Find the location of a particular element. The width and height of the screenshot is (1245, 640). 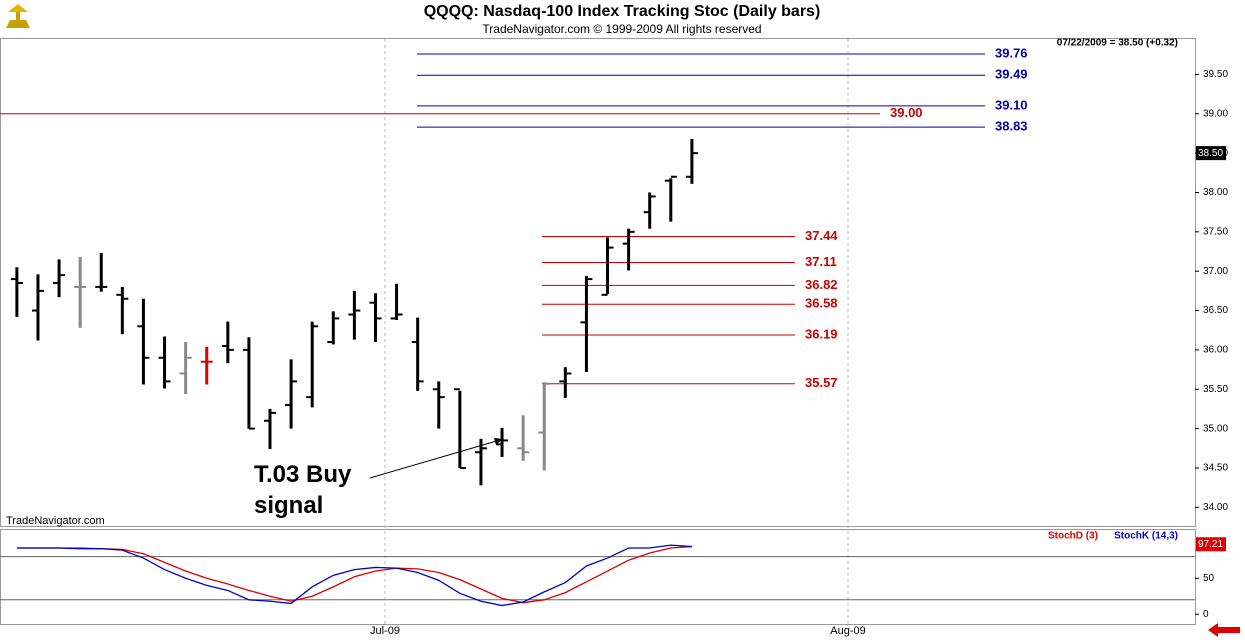

y-tick-label: 35.50 is located at coordinates (1215, 389).